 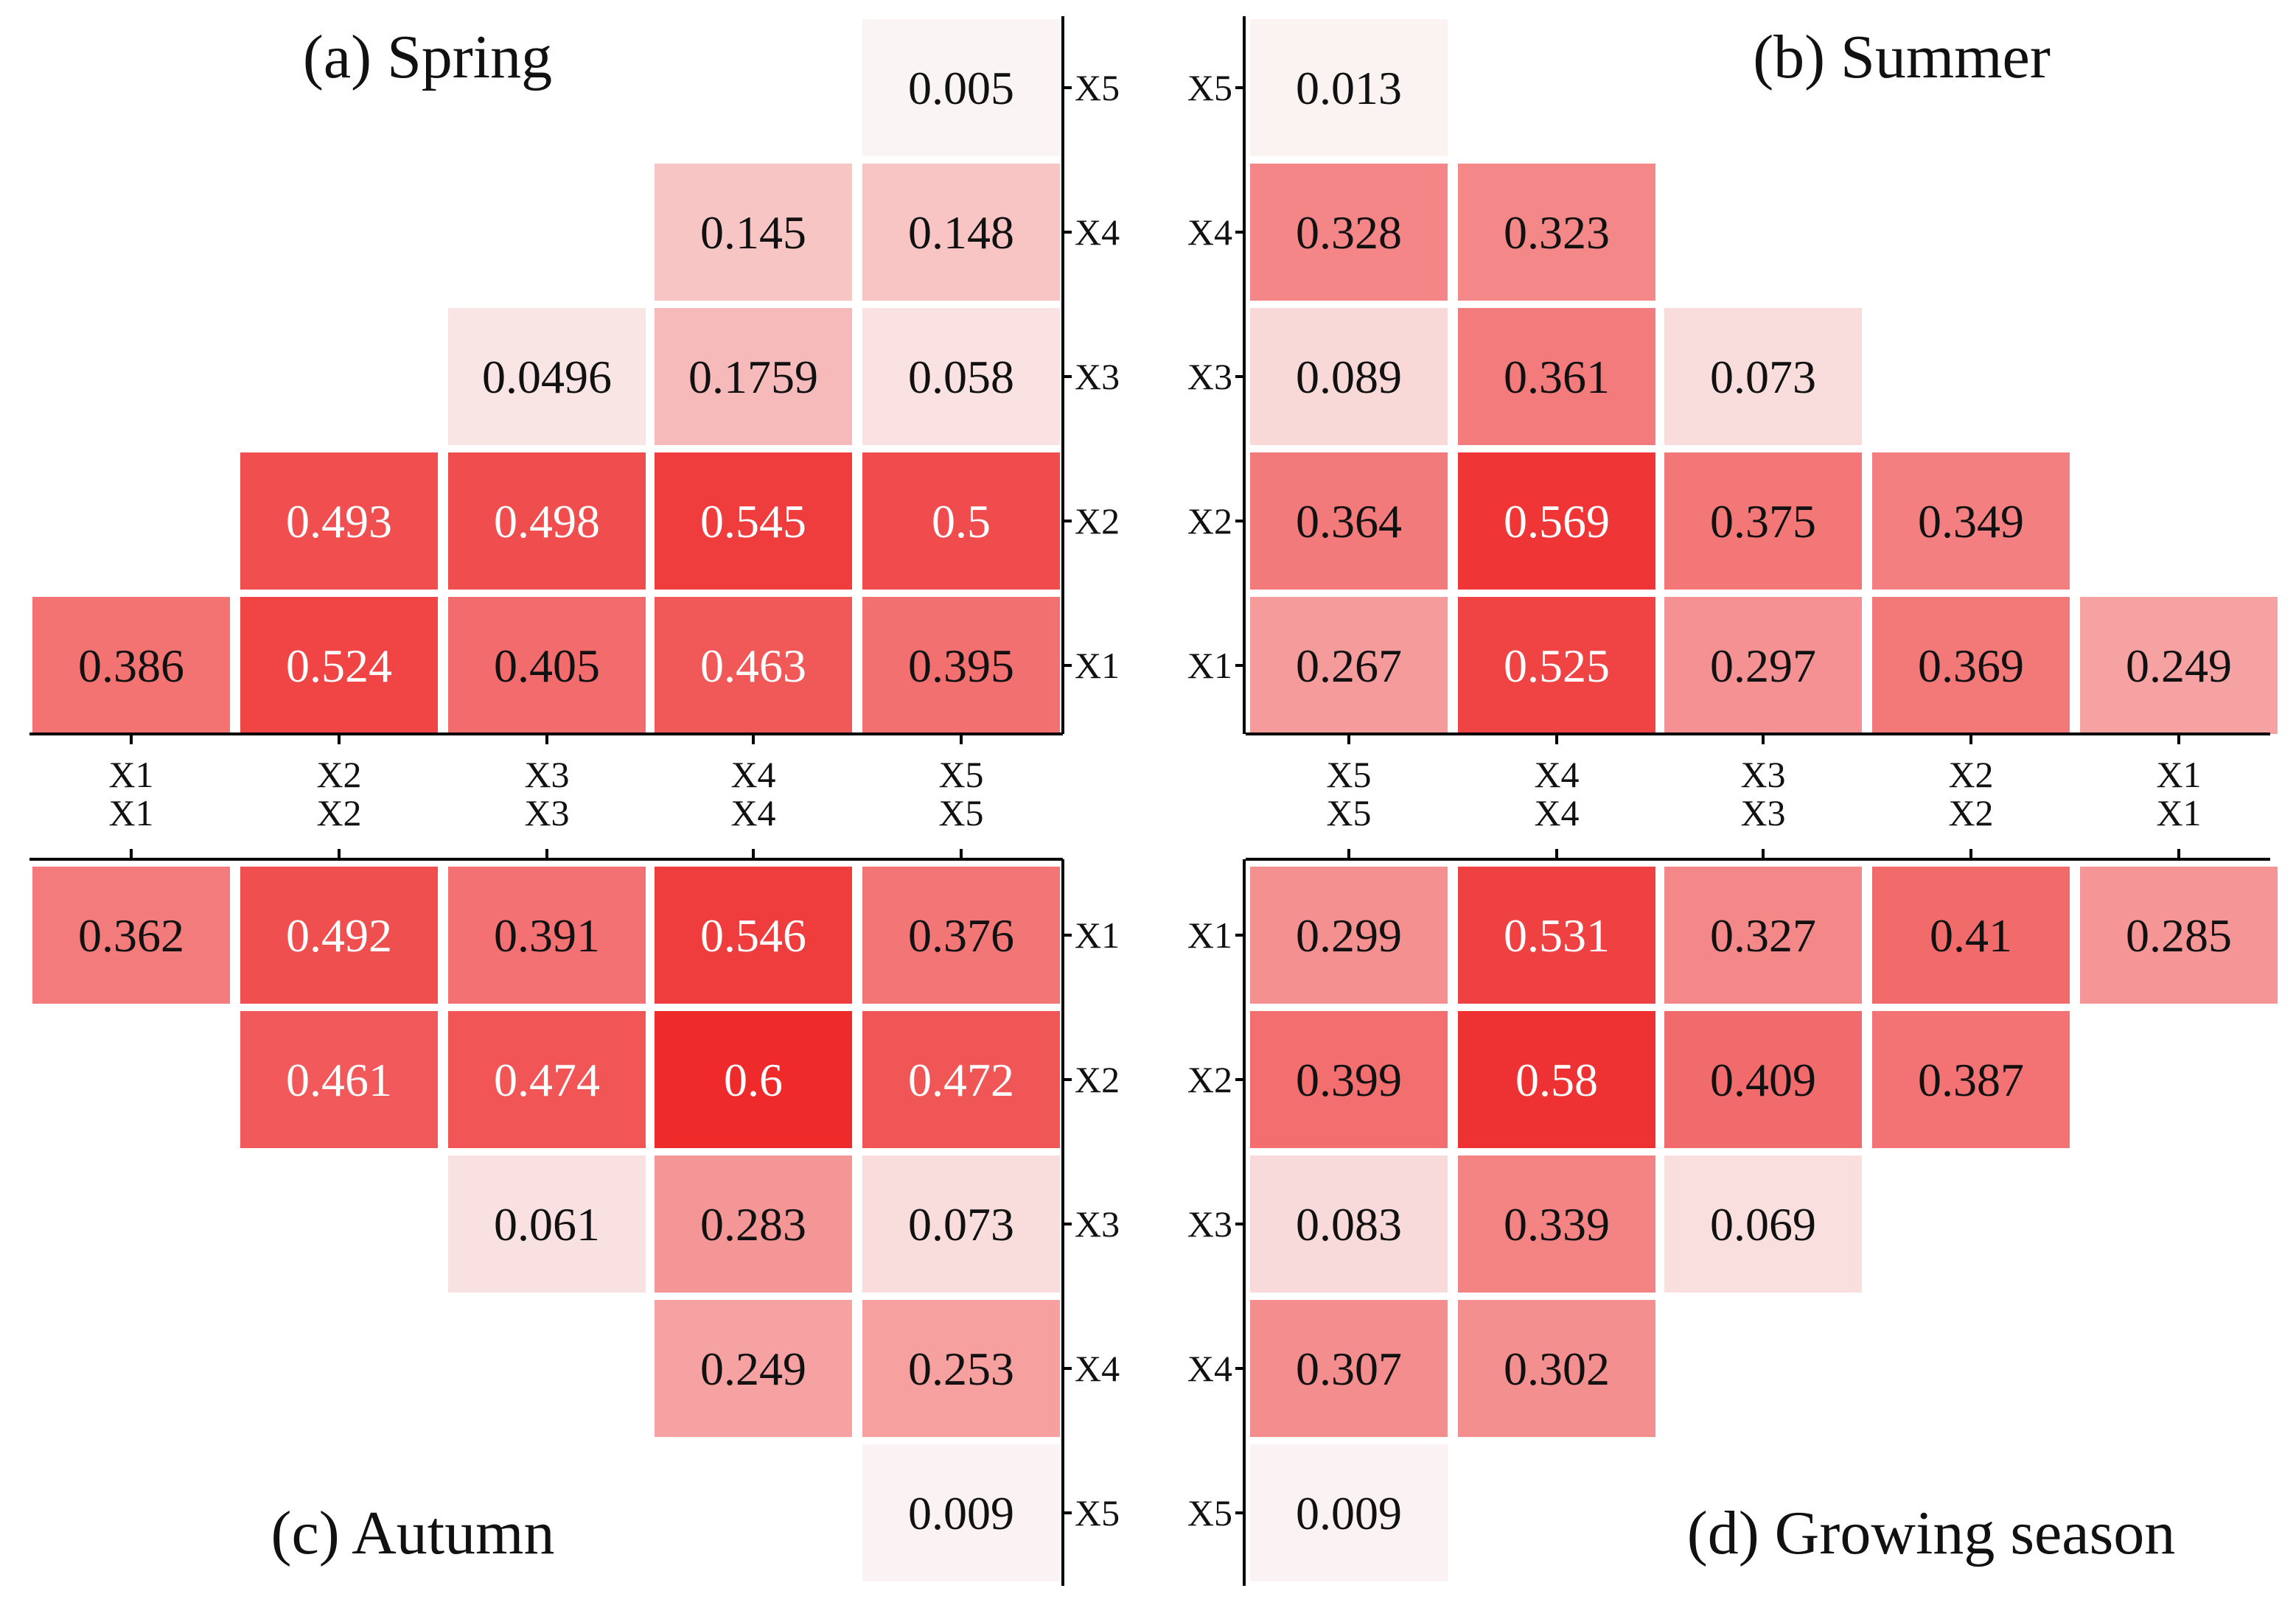 What do you see at coordinates (547, 377) in the screenshot?
I see `cell-value-label: 0.0496` at bounding box center [547, 377].